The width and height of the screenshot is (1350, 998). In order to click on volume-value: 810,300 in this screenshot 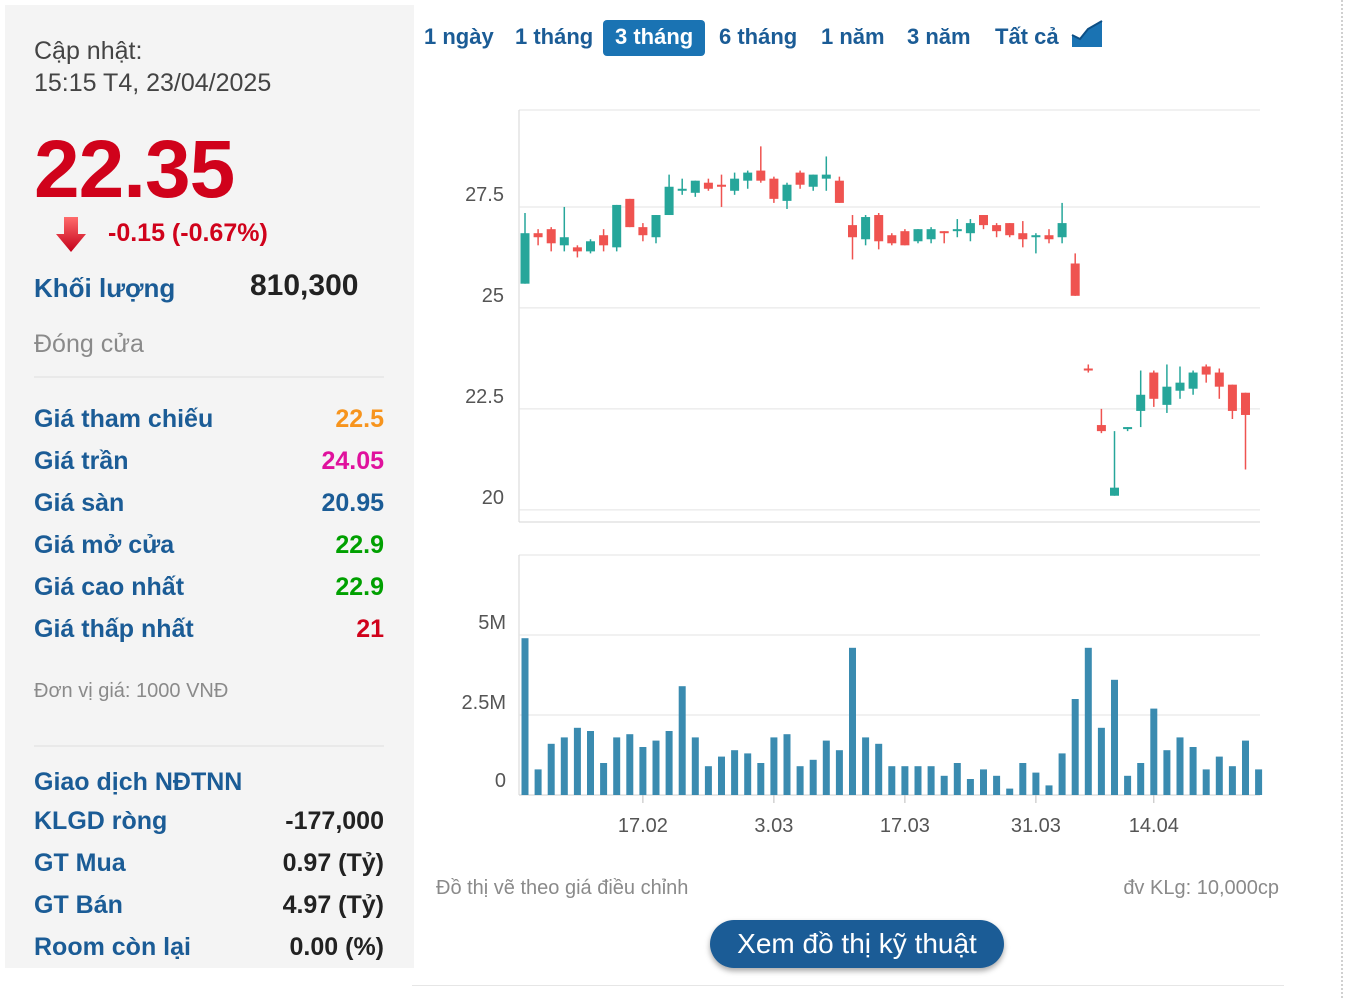, I will do `click(304, 285)`.